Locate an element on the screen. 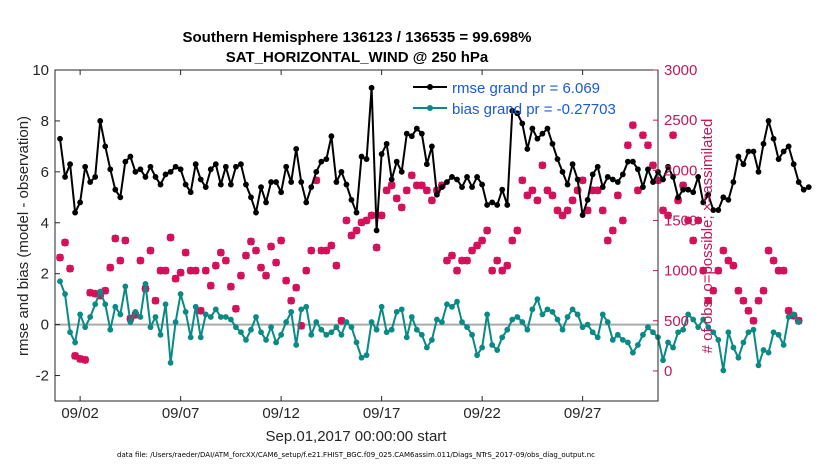 The height and width of the screenshot is (470, 830). y-axis-label: rmse and bias (model - observation) is located at coordinates (23, 236).